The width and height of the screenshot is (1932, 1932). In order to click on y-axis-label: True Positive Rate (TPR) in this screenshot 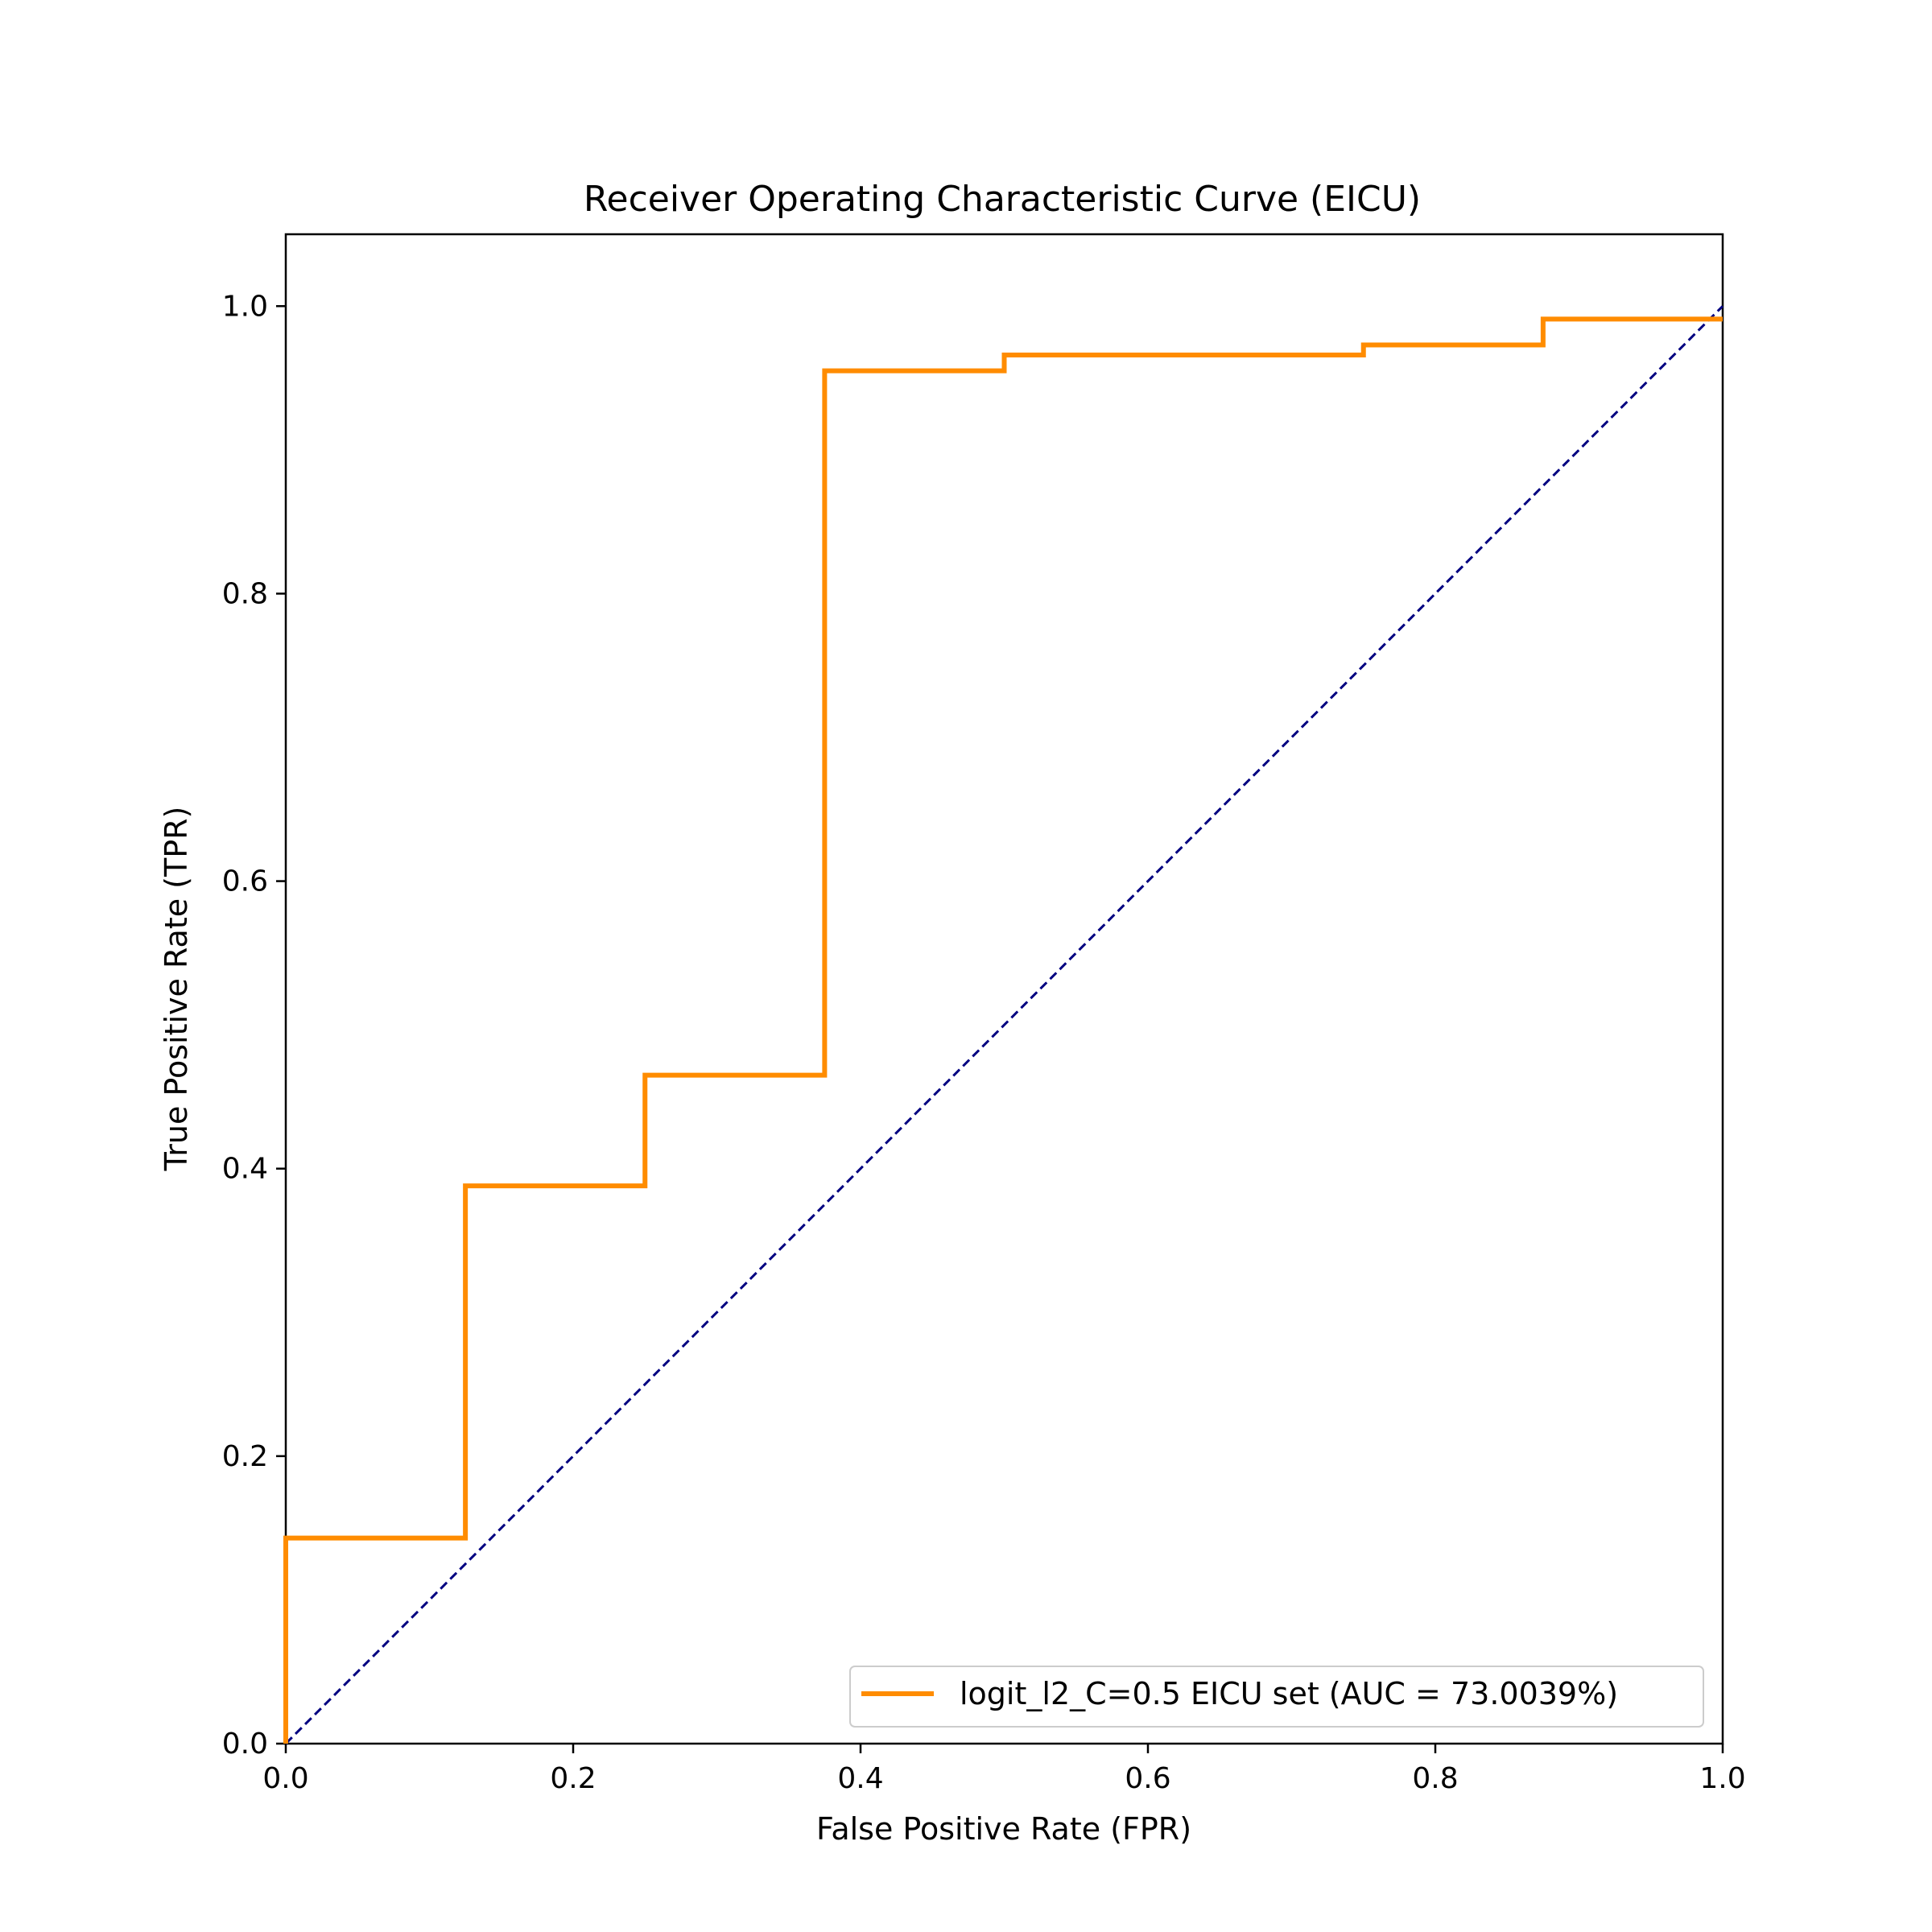, I will do `click(176, 989)`.